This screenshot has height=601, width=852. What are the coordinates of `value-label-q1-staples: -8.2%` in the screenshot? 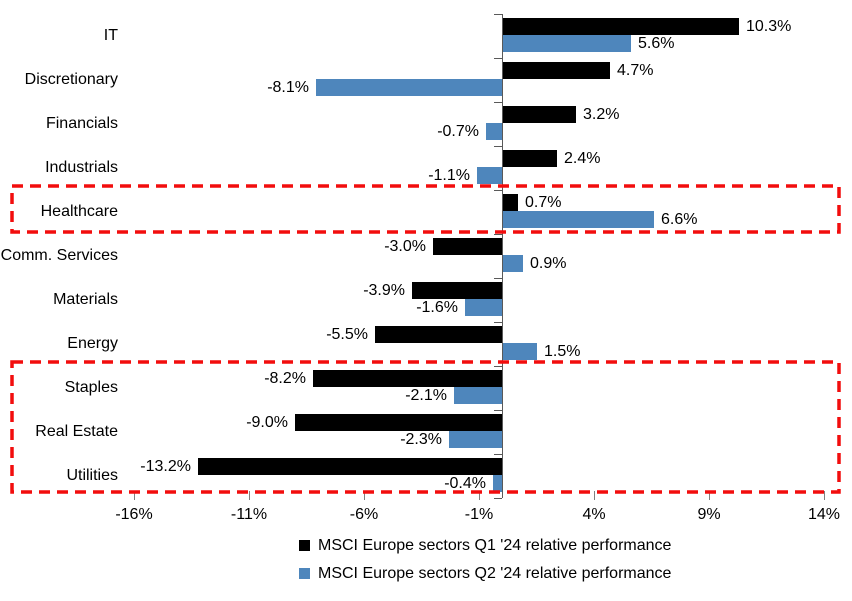 It's located at (285, 378).